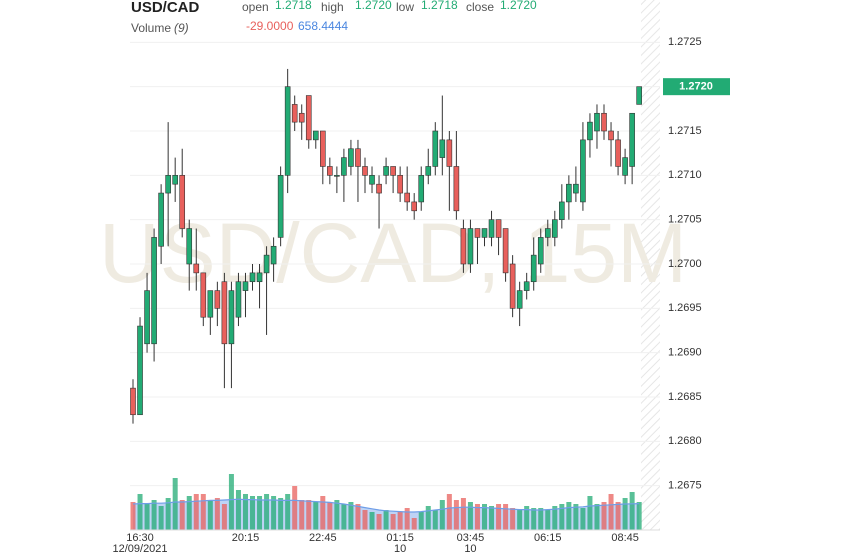 This screenshot has width=843, height=558. Describe the element at coordinates (386, 505) in the screenshot. I see `volume-ma-line` at that location.